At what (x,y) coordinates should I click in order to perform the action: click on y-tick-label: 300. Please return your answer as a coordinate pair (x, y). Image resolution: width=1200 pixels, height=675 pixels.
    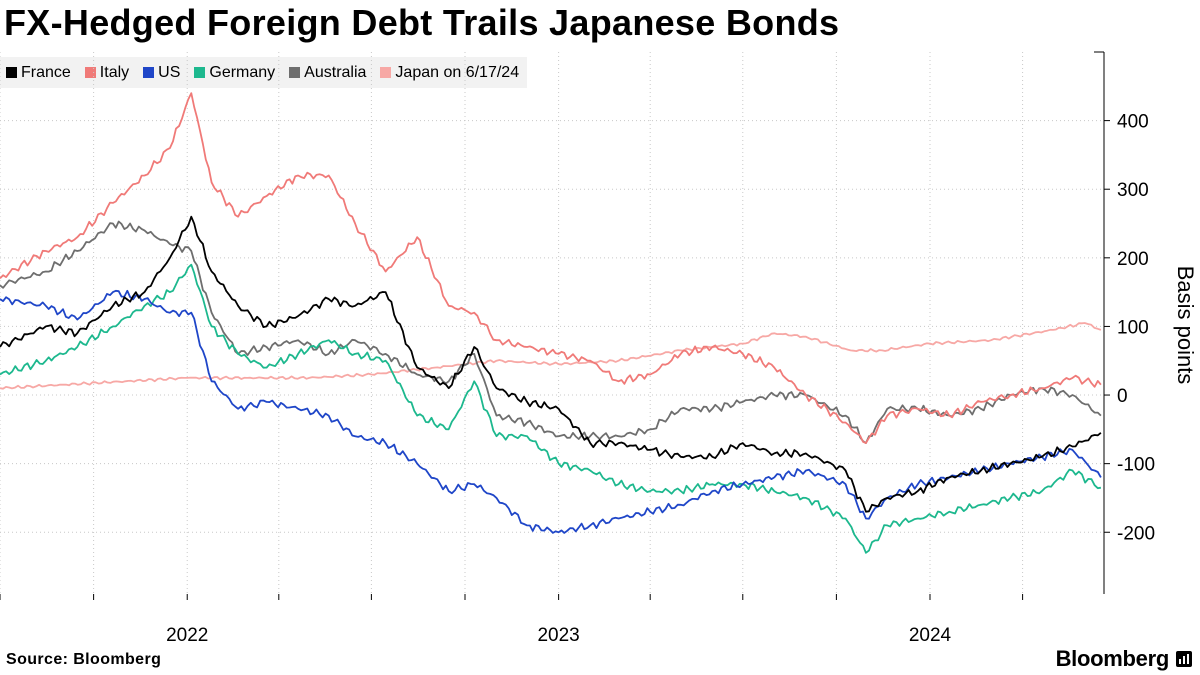
    Looking at the image, I should click on (1133, 190).